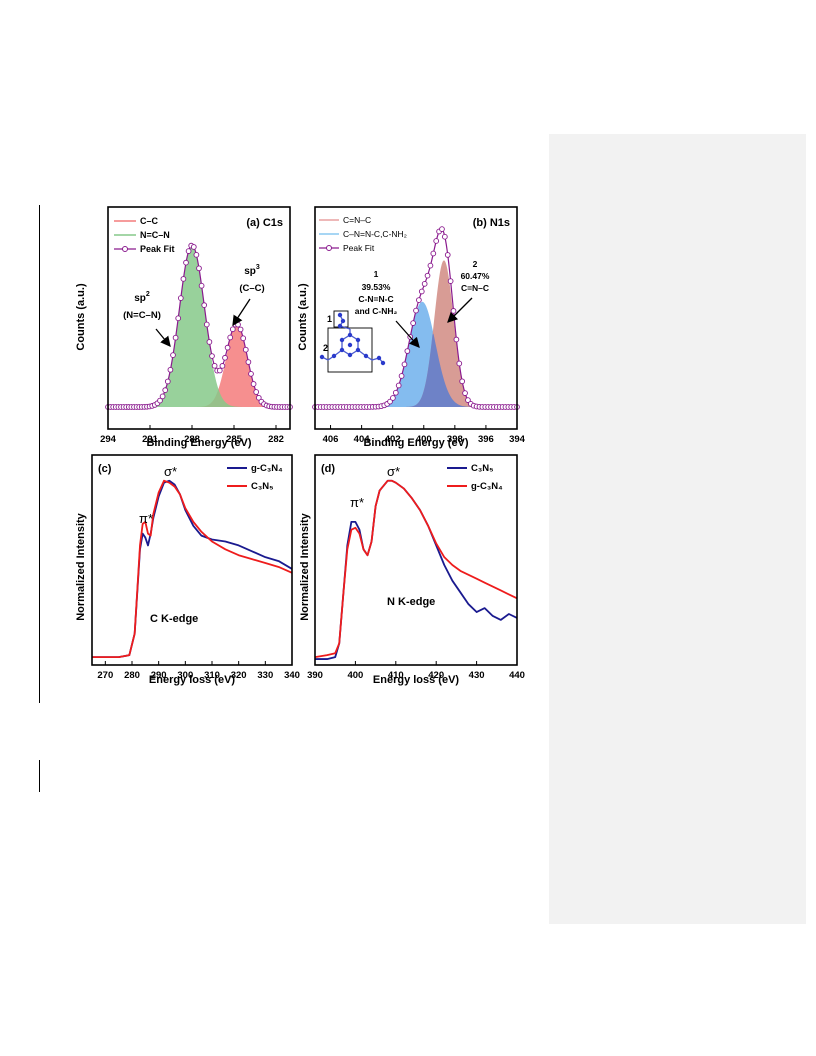 The width and height of the screenshot is (816, 1056). Describe the element at coordinates (375, 299) in the screenshot. I see `svg-text: C-N=N-C` at that location.